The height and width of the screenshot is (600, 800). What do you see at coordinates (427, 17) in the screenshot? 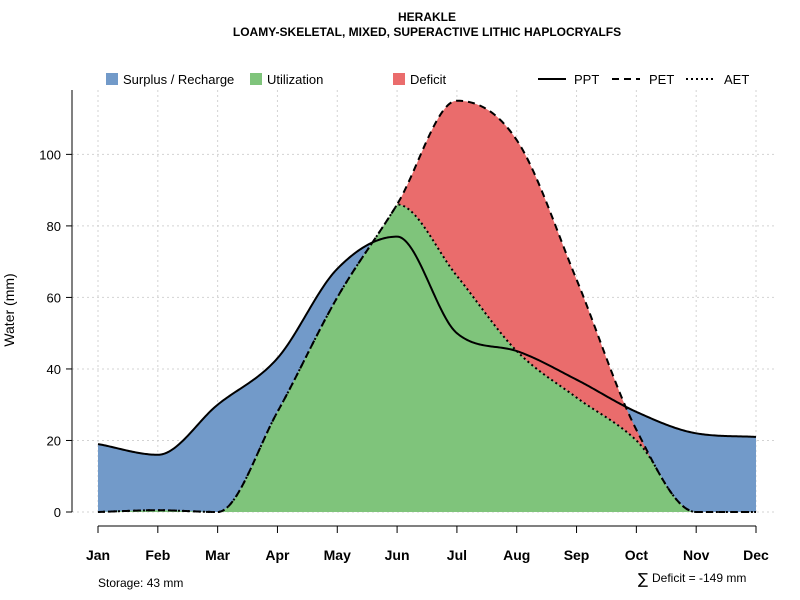
I see `chart-title: HERAKLE` at bounding box center [427, 17].